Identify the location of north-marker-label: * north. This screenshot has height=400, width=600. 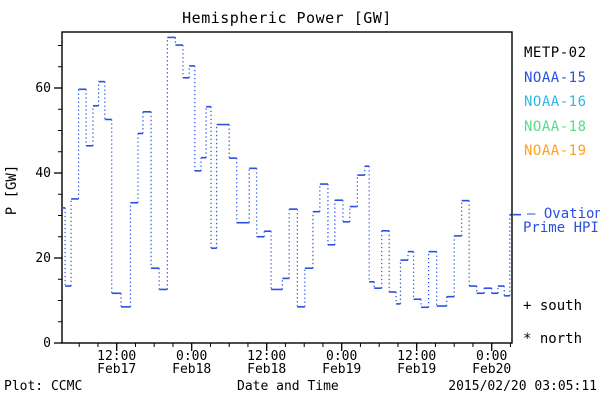
(553, 339).